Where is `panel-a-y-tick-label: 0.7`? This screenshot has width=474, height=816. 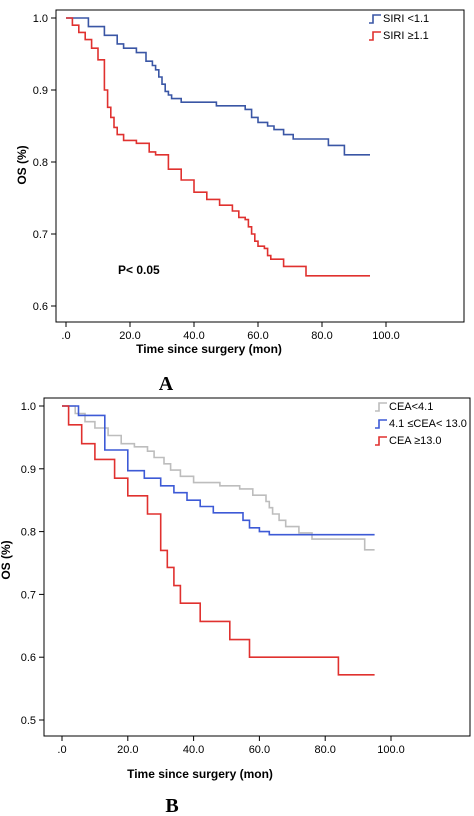 panel-a-y-tick-label: 0.7 is located at coordinates (40, 235).